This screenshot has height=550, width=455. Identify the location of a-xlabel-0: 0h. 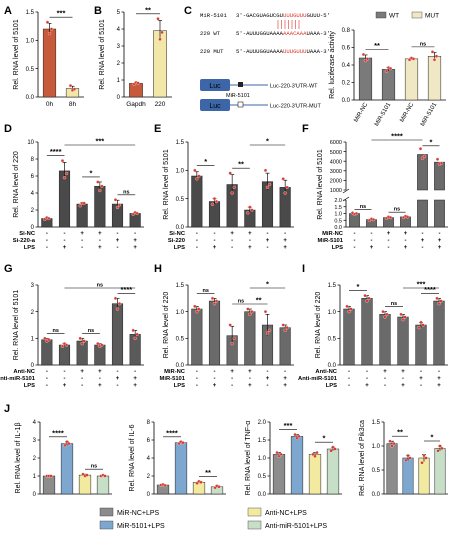
(50, 104).